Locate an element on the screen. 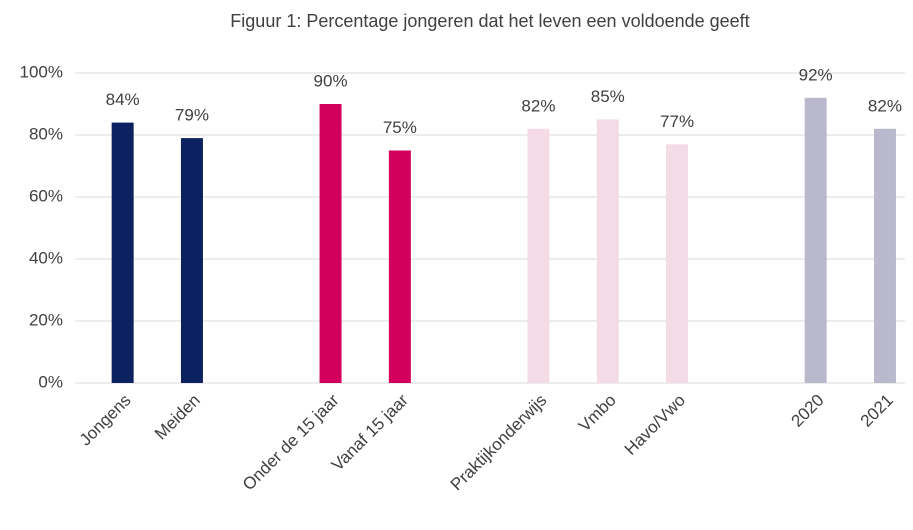  x-tick-label: Jongens is located at coordinates (105, 420).